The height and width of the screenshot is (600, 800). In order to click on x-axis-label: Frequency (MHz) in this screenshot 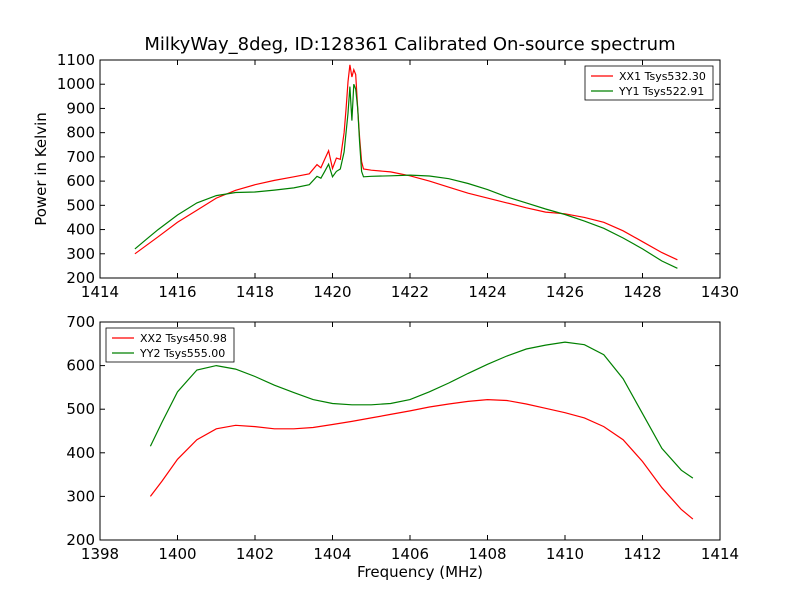, I will do `click(420, 572)`.